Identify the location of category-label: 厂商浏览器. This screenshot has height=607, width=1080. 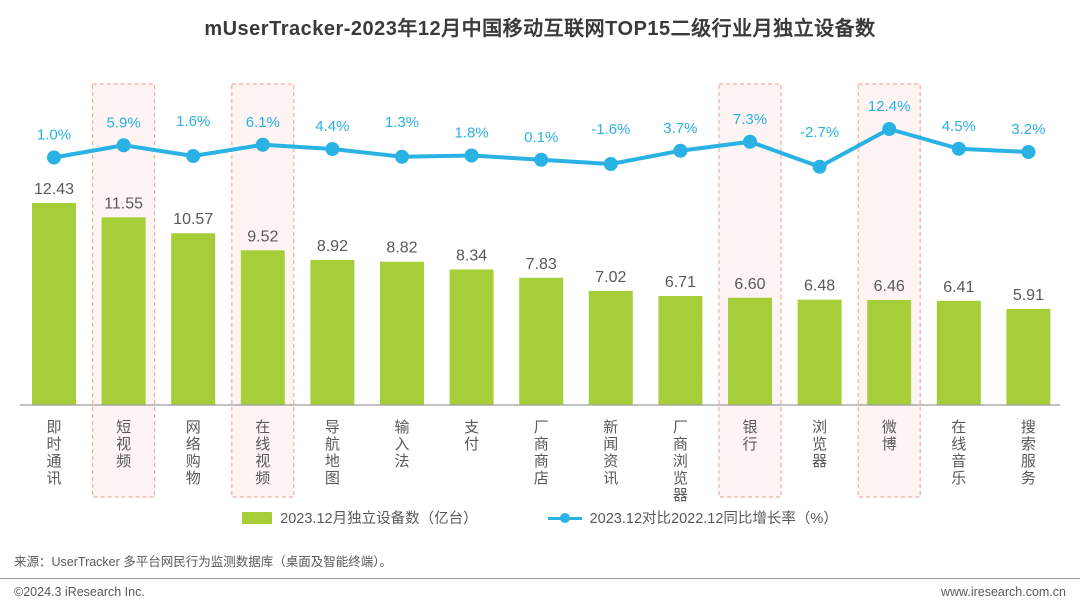
(680, 461).